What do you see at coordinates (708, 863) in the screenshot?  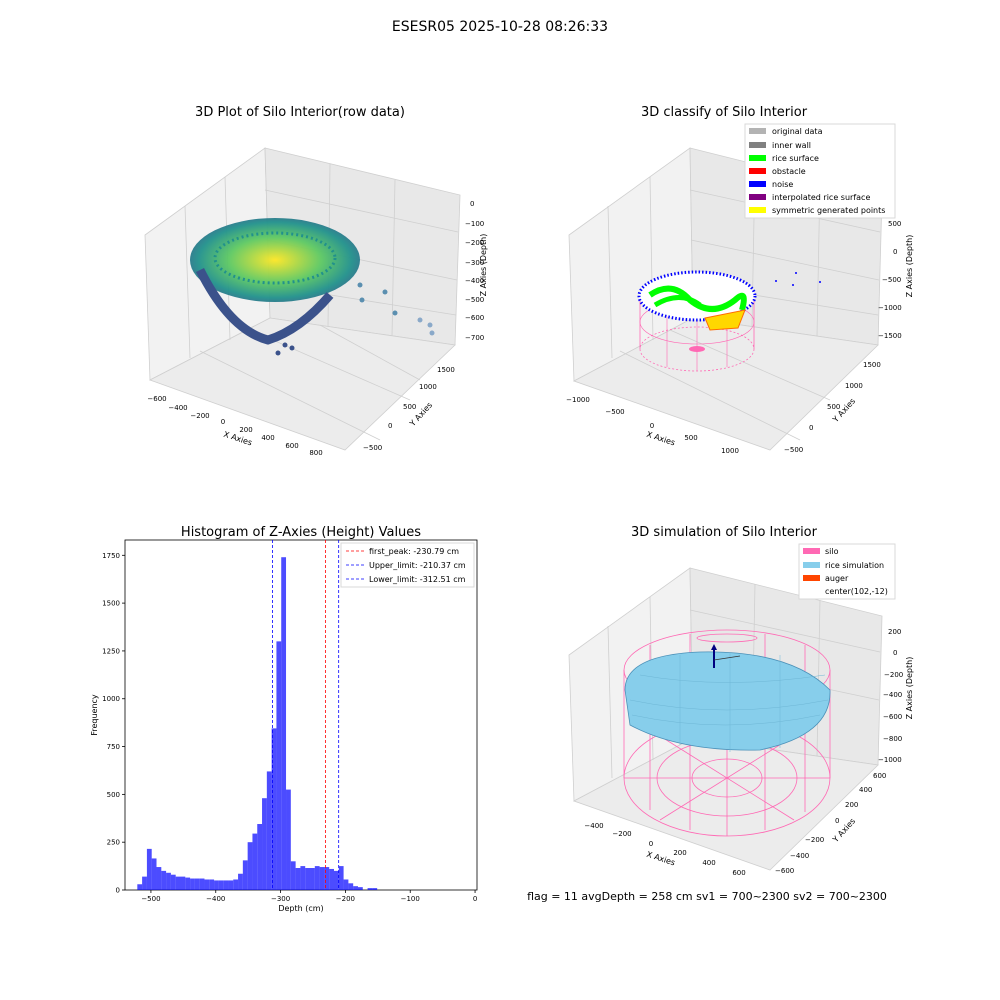 I see `simulation-x-tick: 400` at bounding box center [708, 863].